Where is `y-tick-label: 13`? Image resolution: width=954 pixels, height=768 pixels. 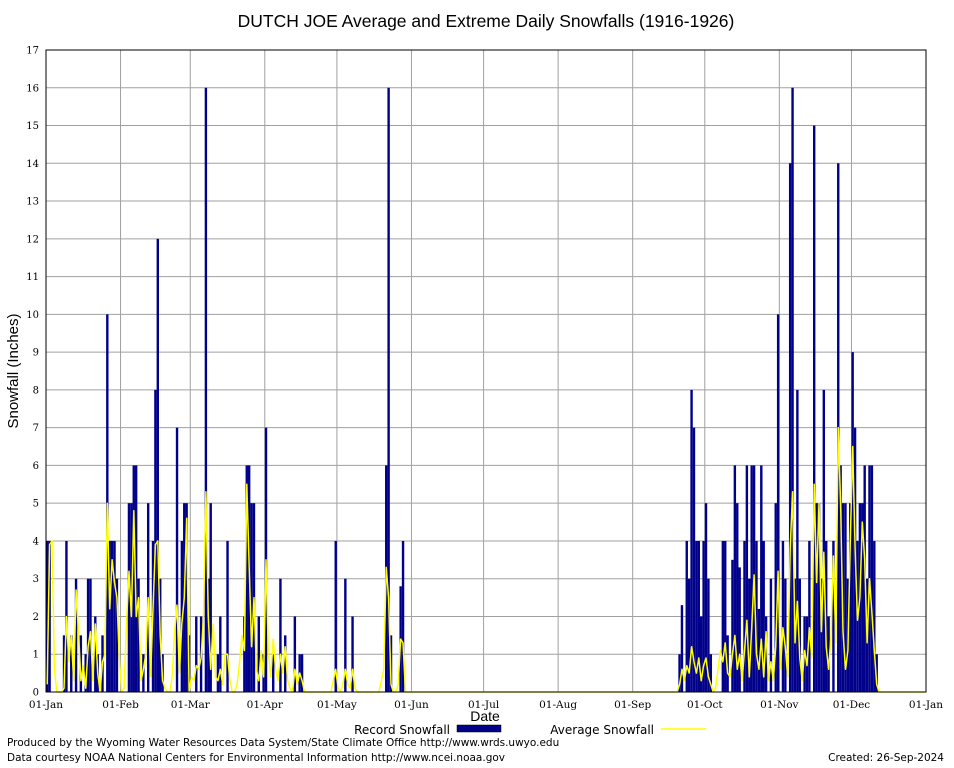
y-tick-label: 13 is located at coordinates (32, 202).